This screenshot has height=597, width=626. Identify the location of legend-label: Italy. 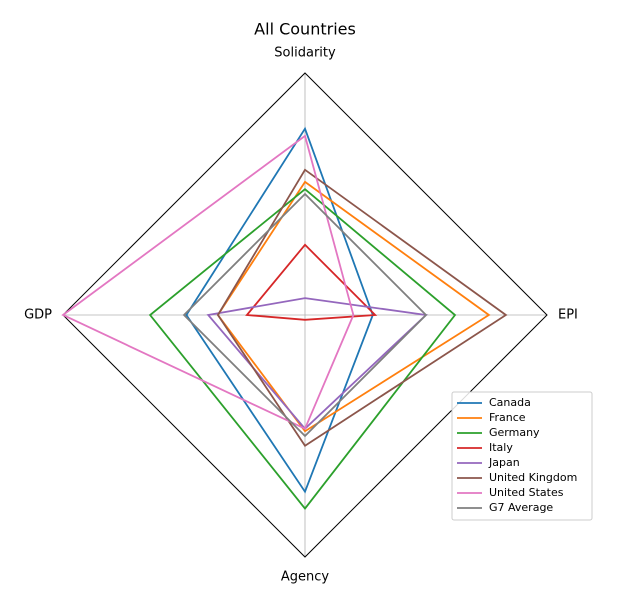
(501, 447).